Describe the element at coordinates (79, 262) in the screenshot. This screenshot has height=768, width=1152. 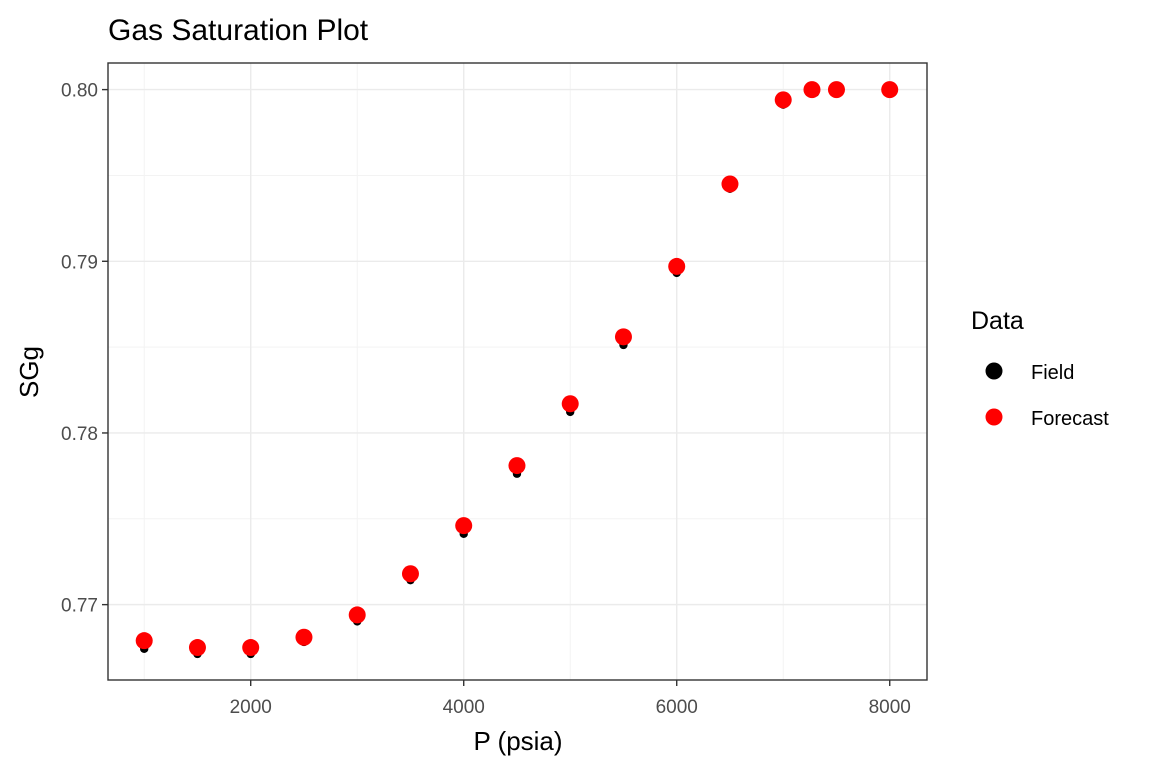
I see `y-tick-label: 0.79` at that location.